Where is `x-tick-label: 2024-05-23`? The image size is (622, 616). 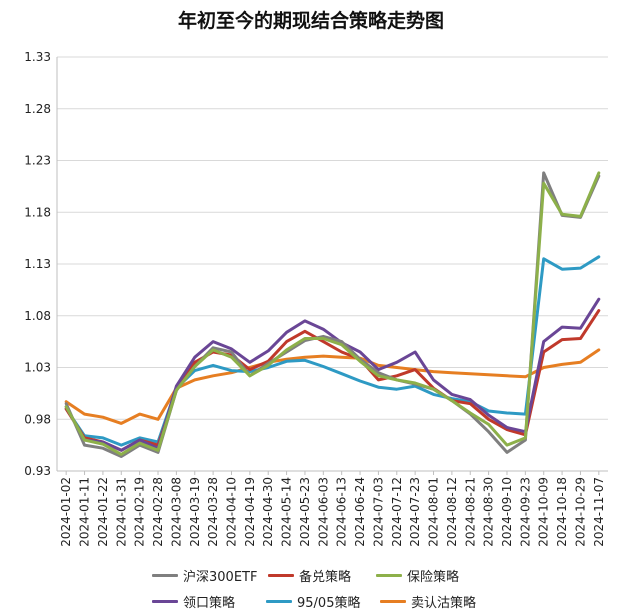
x-tick-label: 2024-05-23 is located at coordinates (305, 512).